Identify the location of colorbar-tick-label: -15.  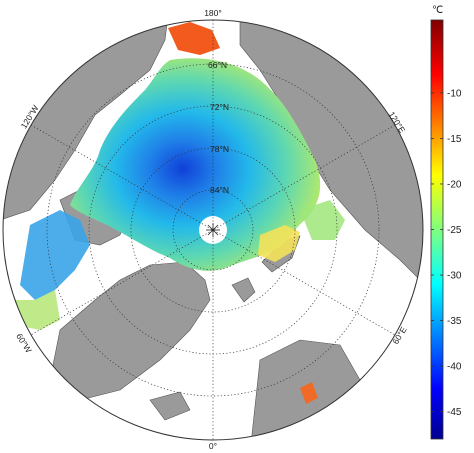
(454, 139).